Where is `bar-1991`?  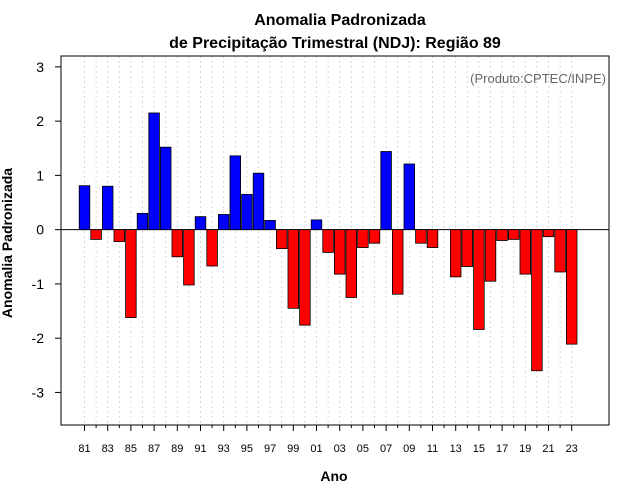 bar-1991 is located at coordinates (200, 223).